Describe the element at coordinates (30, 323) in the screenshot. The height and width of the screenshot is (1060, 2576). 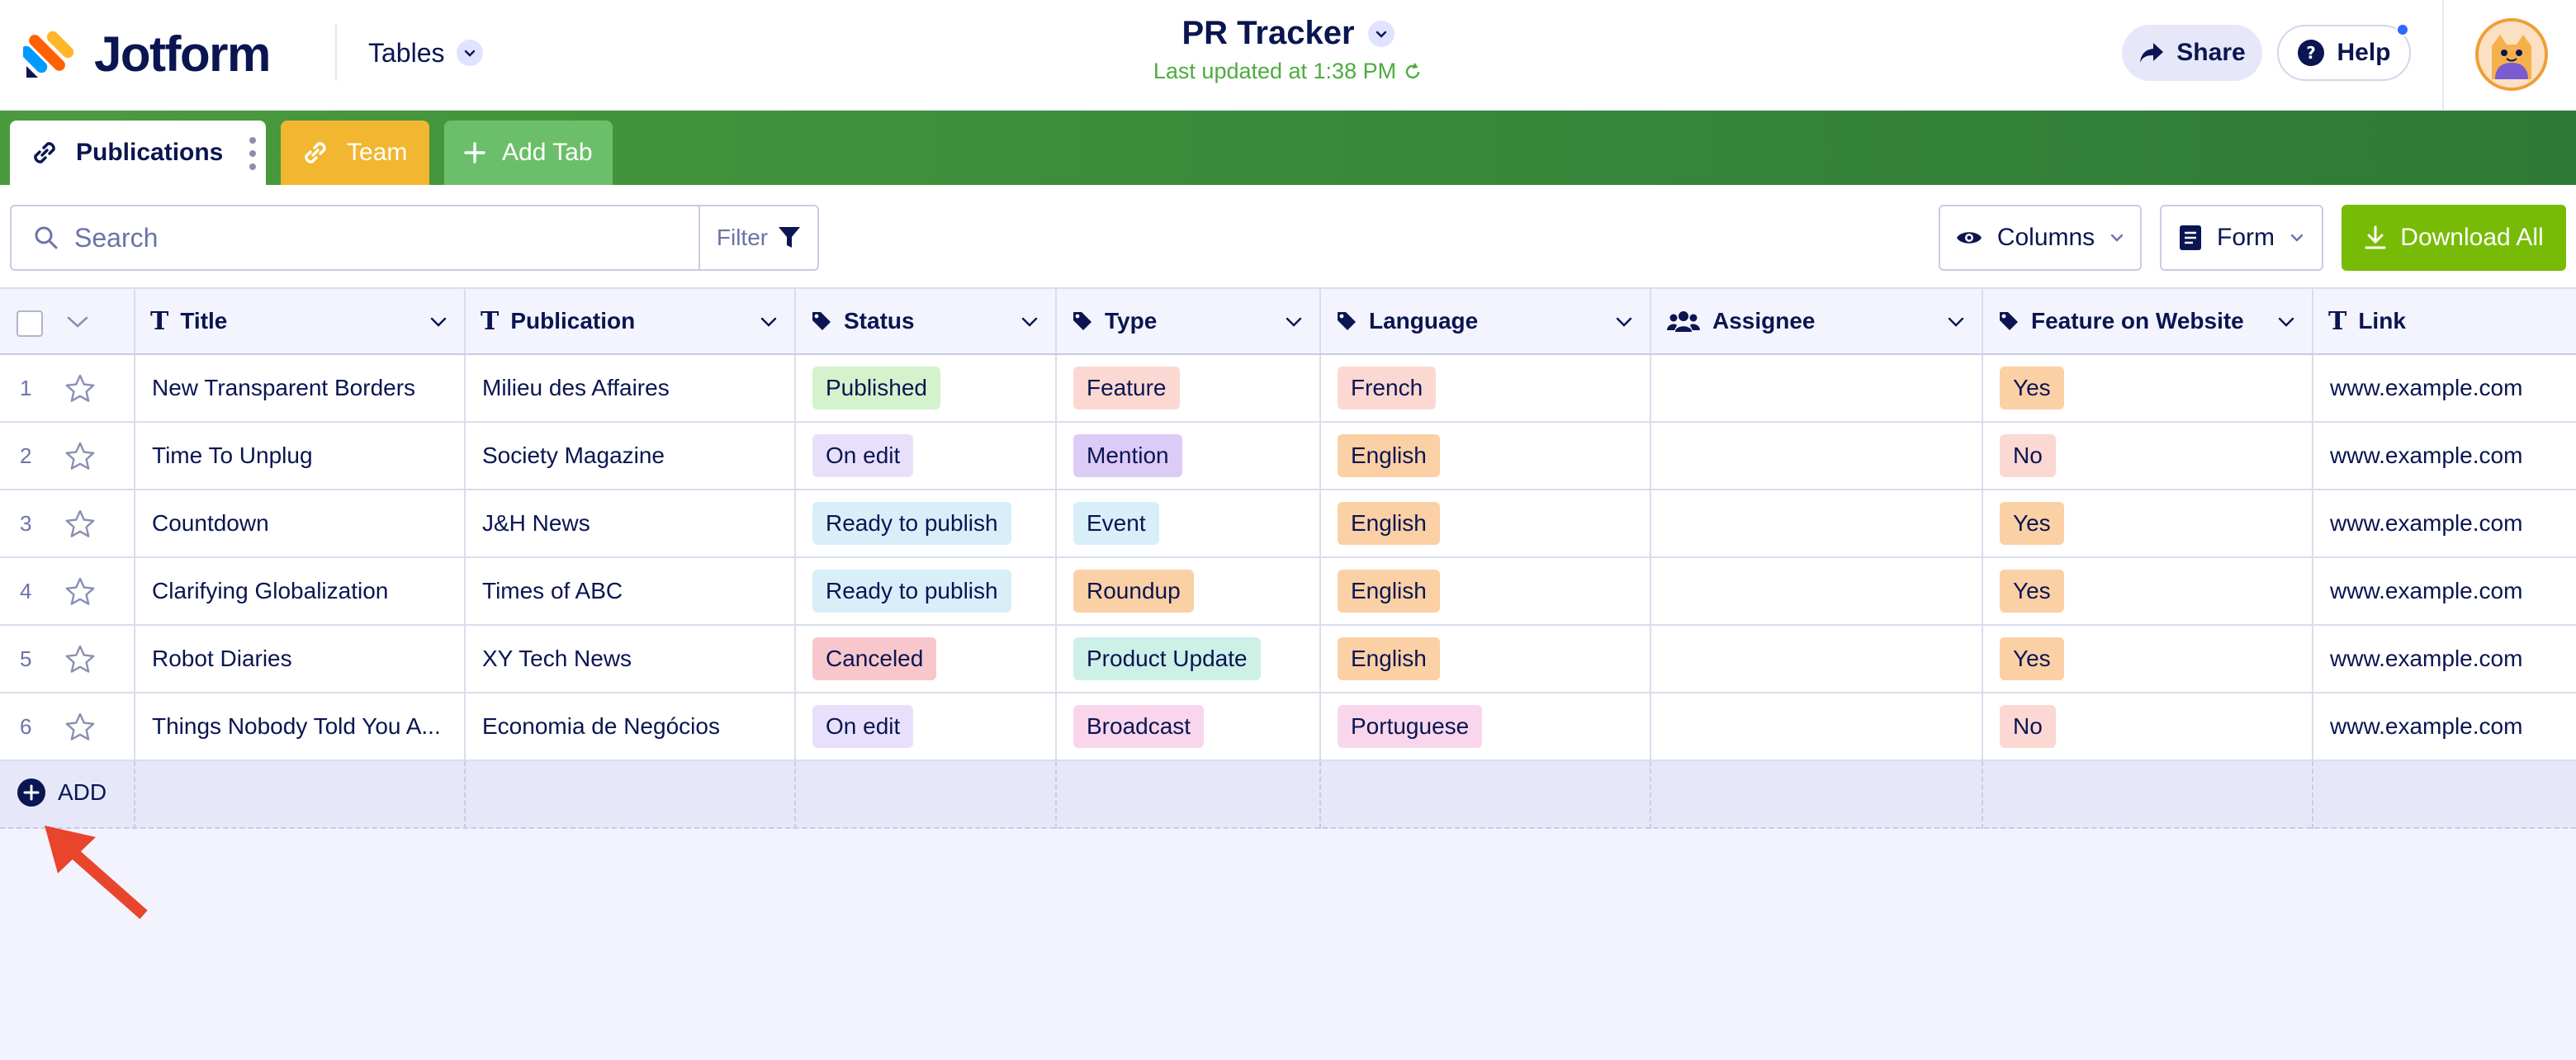
I see `select-all-checkbox` at that location.